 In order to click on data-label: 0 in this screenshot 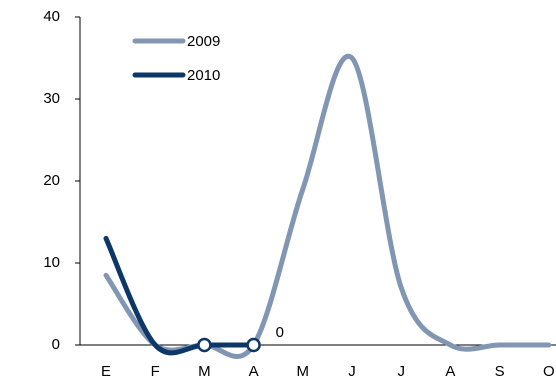, I will do `click(280, 332)`.